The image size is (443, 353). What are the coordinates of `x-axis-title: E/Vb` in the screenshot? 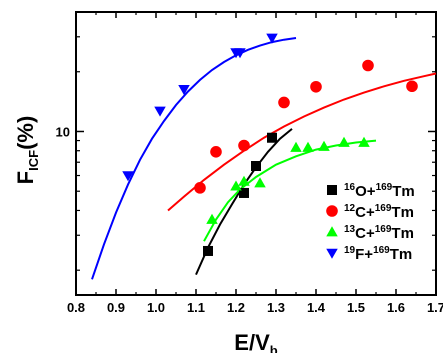 It's located at (255, 341).